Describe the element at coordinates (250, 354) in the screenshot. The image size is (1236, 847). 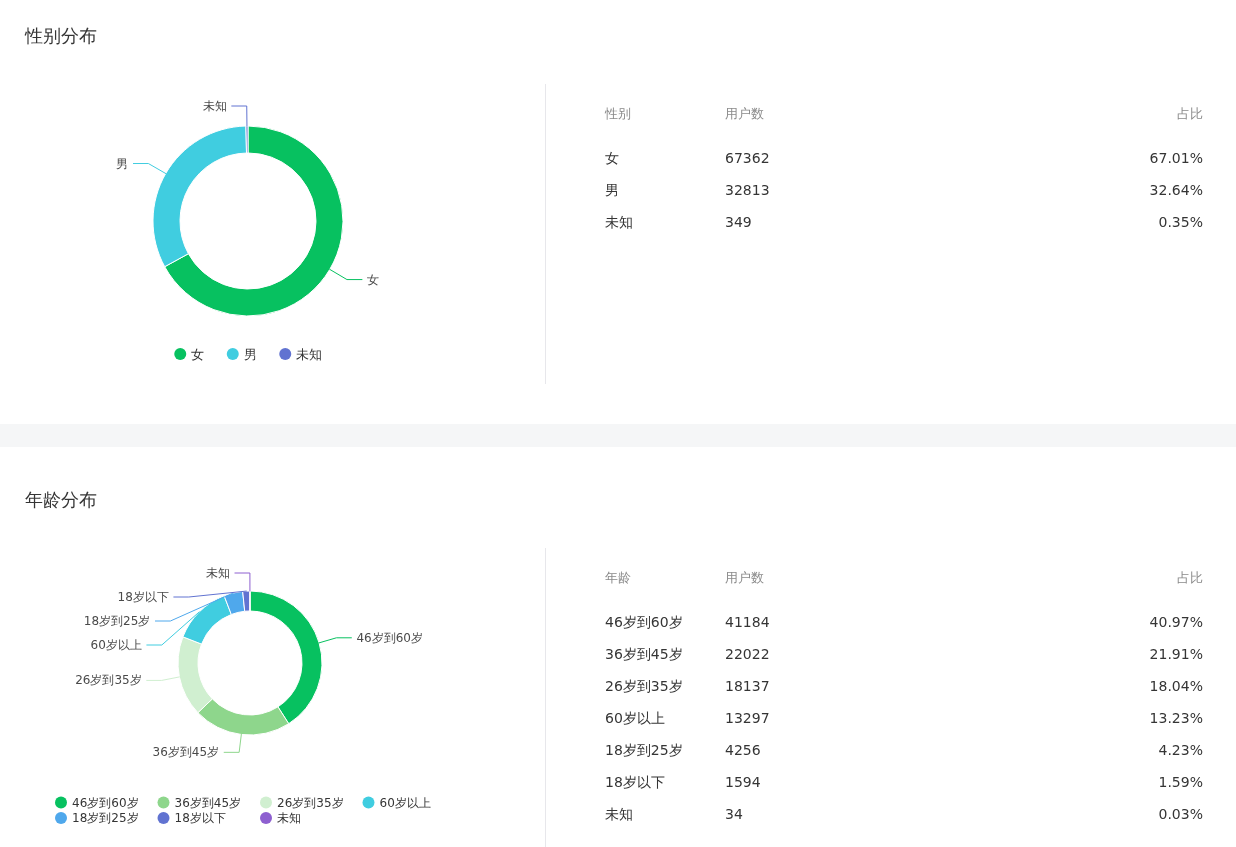
I see `legend-label: 男` at that location.